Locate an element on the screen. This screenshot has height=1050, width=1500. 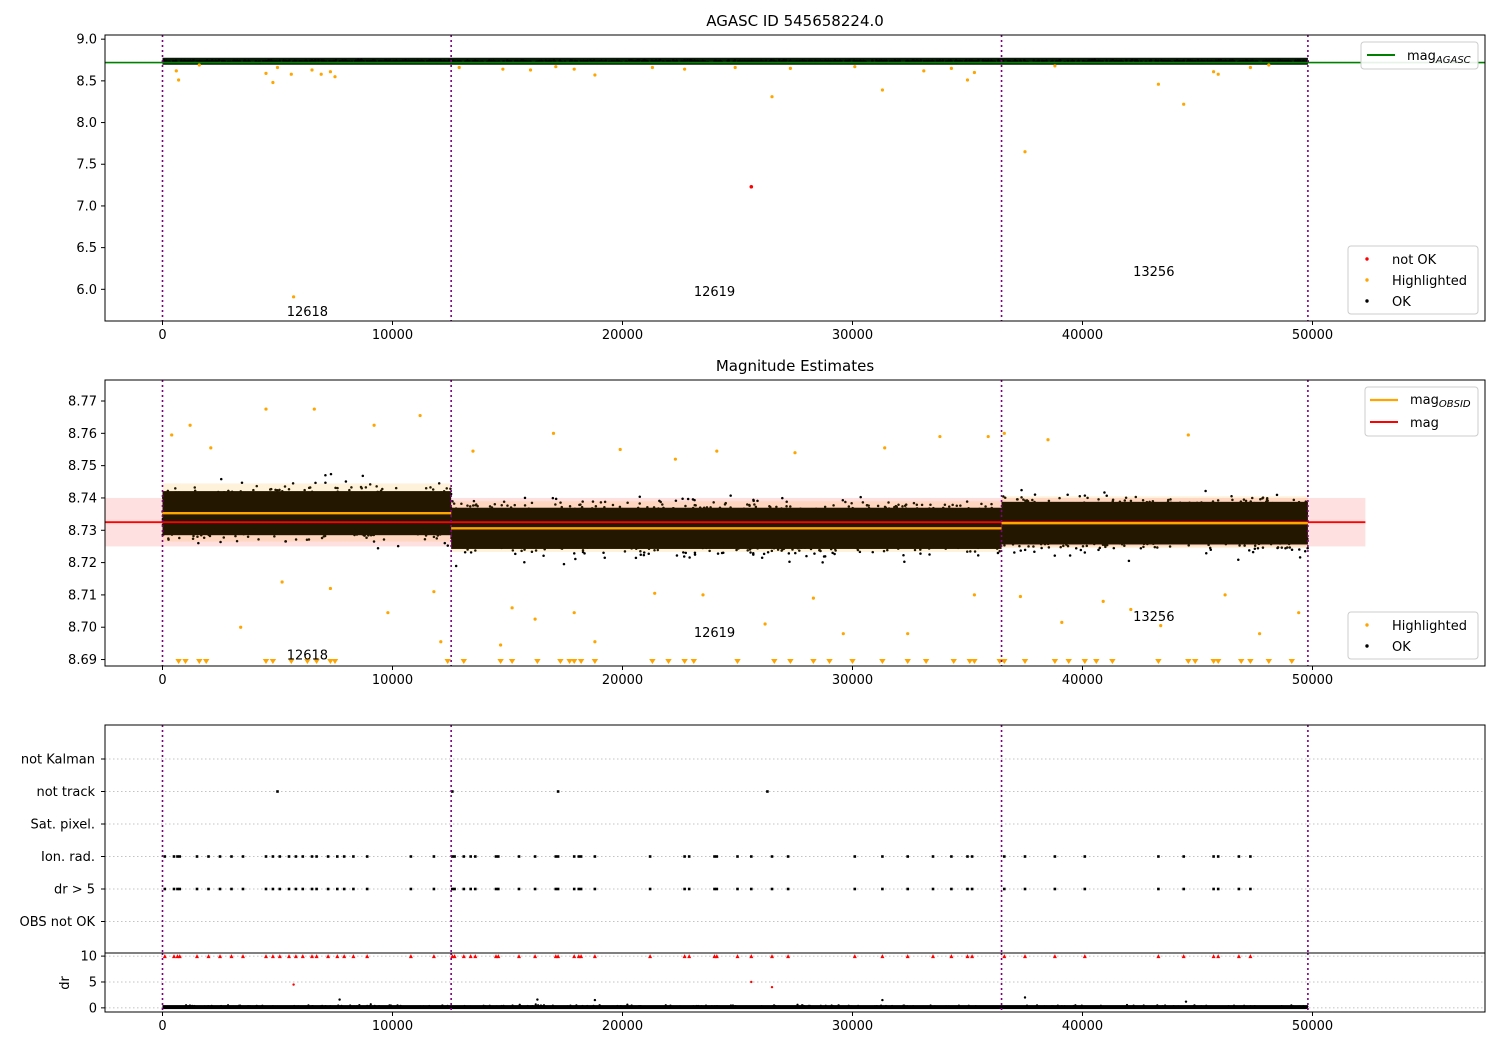
agasc-xtick-label: 40000 is located at coordinates (1082, 335).